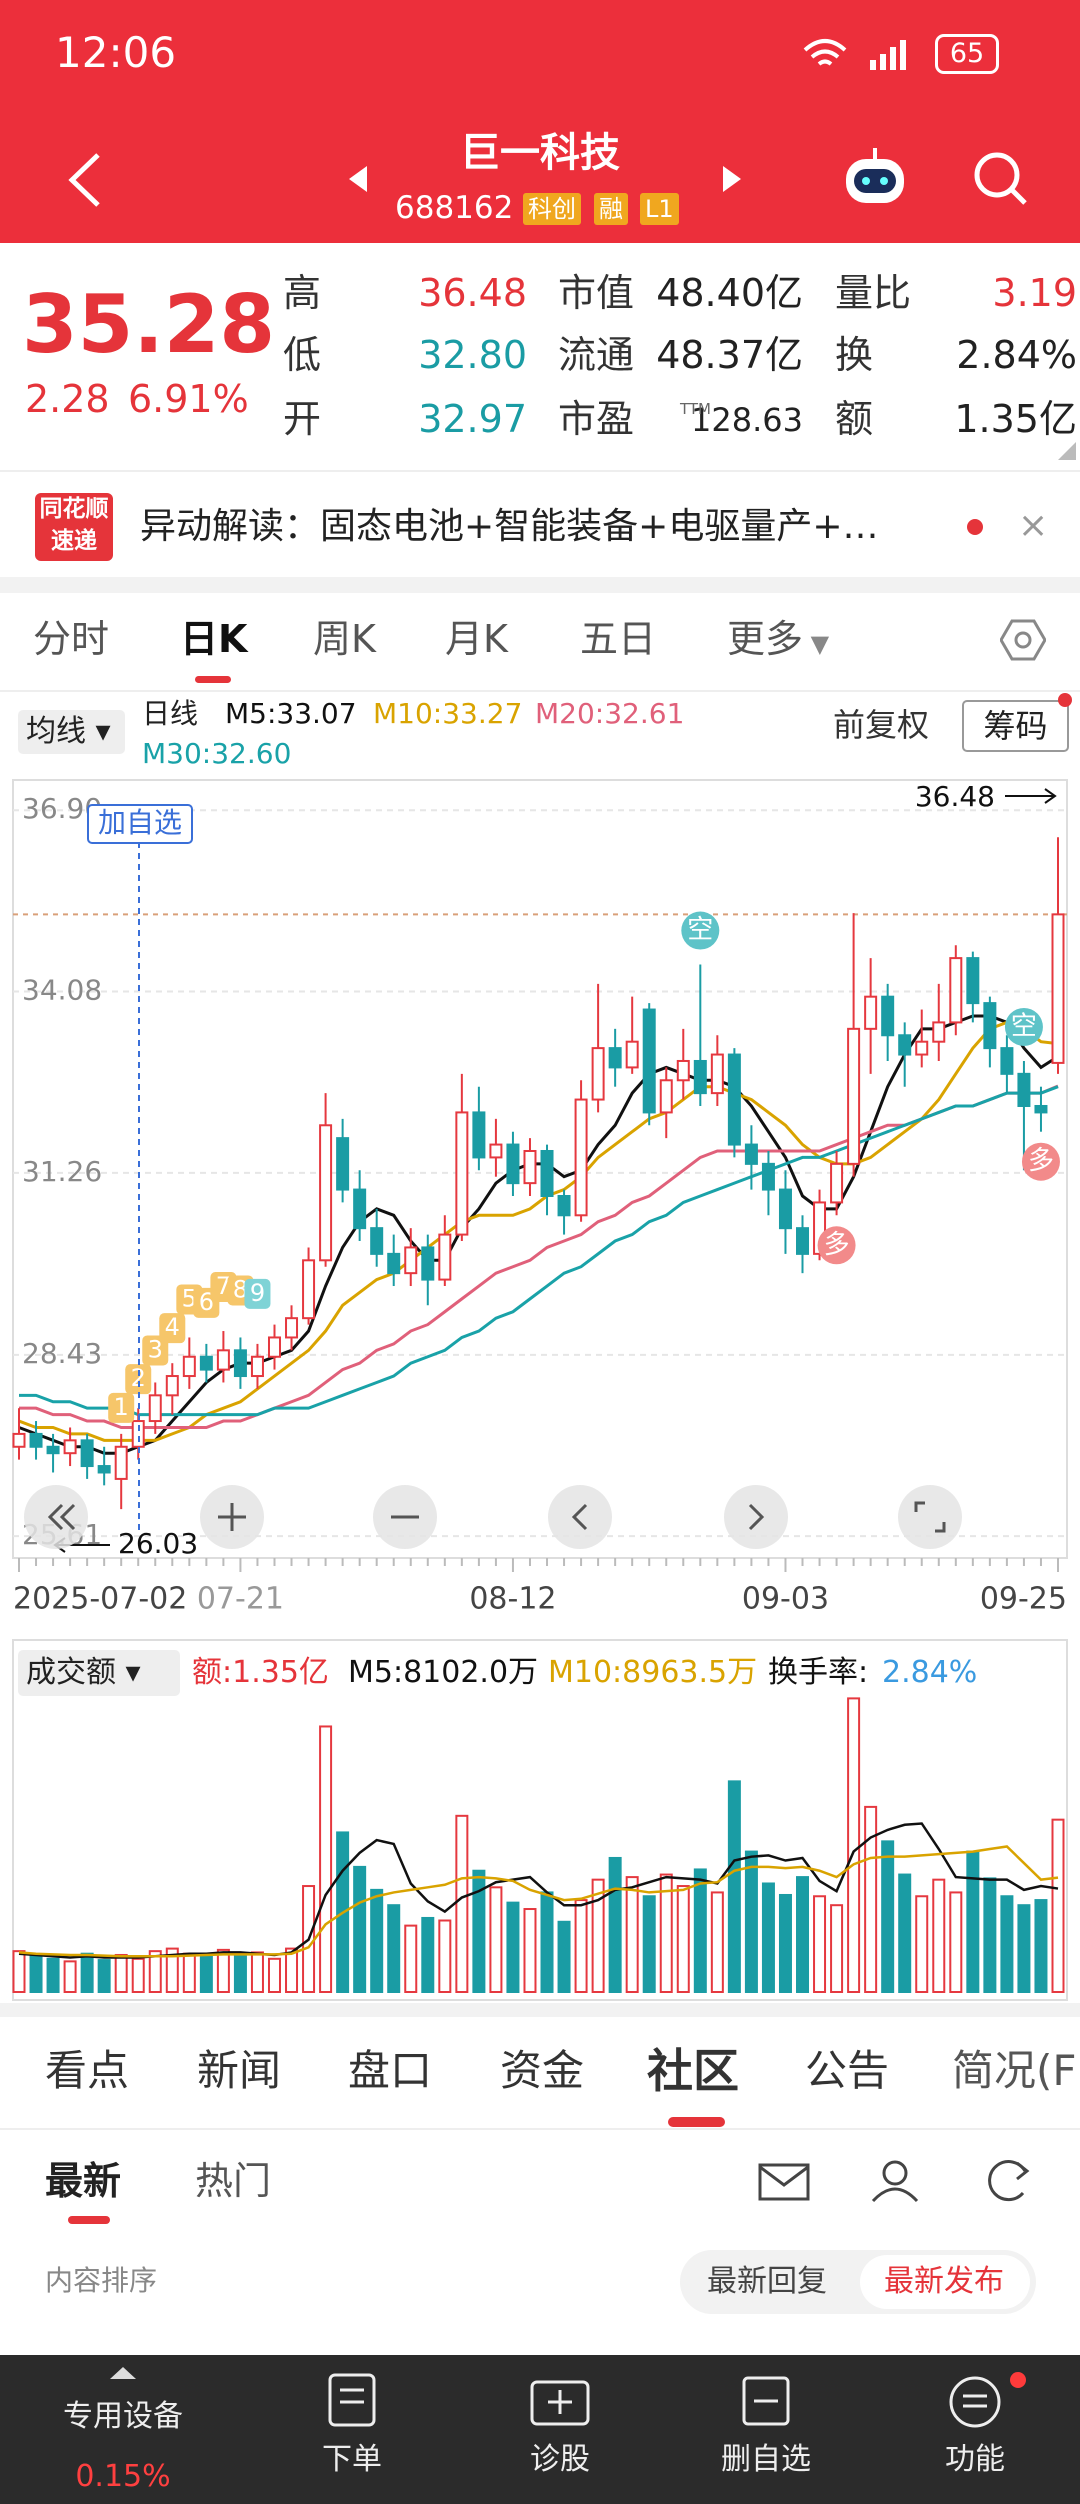 This screenshot has height=2504, width=1080. I want to click on section-tab: 简况(F, so click(1014, 2070).